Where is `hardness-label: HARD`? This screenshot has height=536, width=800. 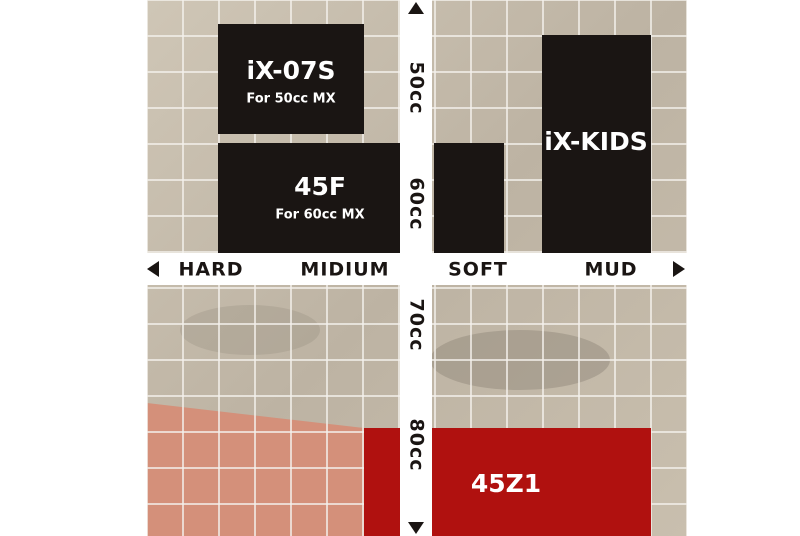
hardness-label: HARD is located at coordinates (210, 270).